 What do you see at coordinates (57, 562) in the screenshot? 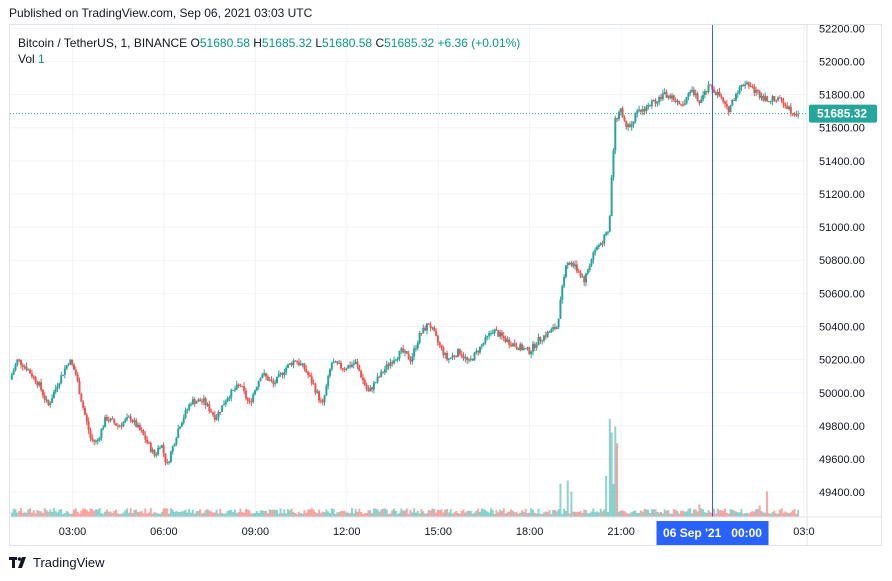
I see `footer-brand: TradingView` at bounding box center [57, 562].